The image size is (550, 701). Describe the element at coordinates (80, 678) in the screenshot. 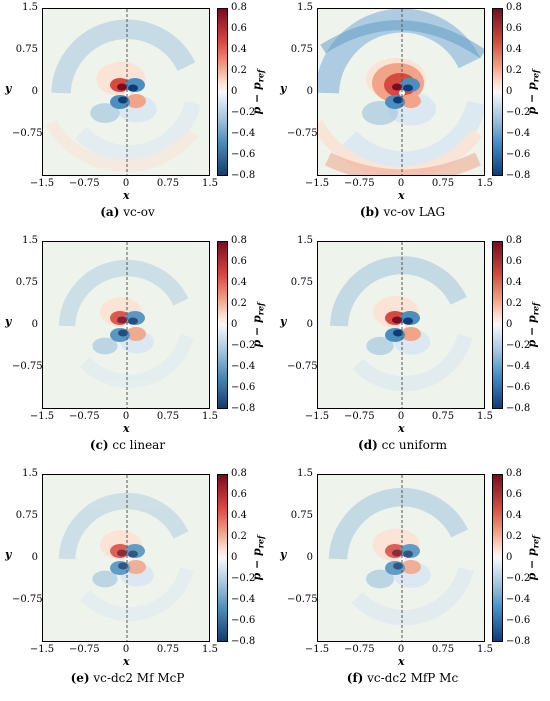

I see `caption-tag: (e)` at that location.